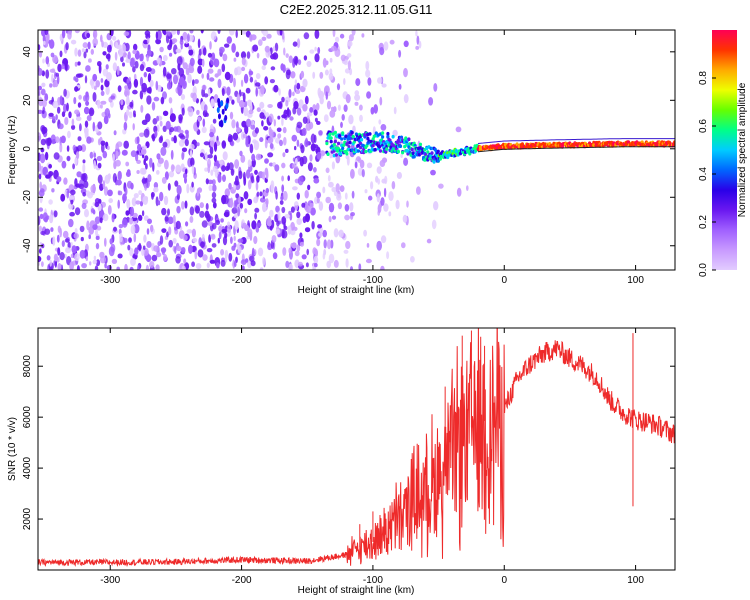 The width and height of the screenshot is (750, 600). I want to click on x-tick-label: -100, so click(373, 580).